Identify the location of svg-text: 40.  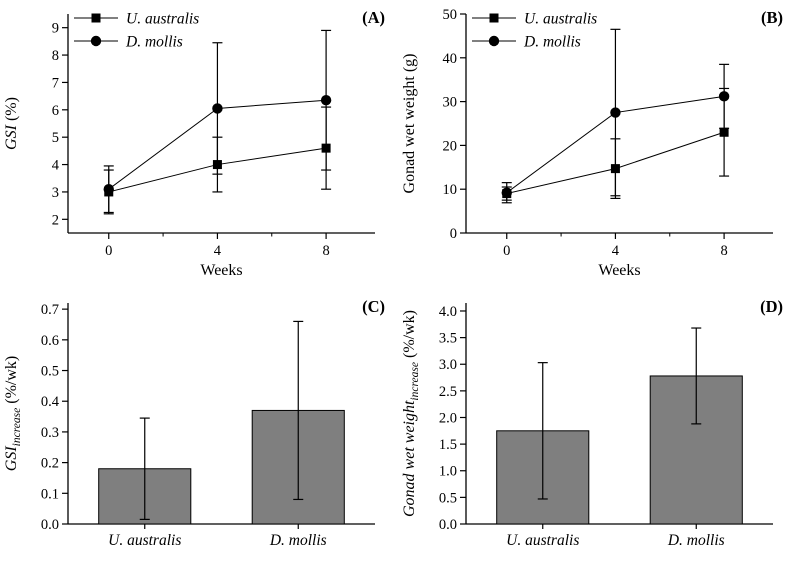
(450, 59).